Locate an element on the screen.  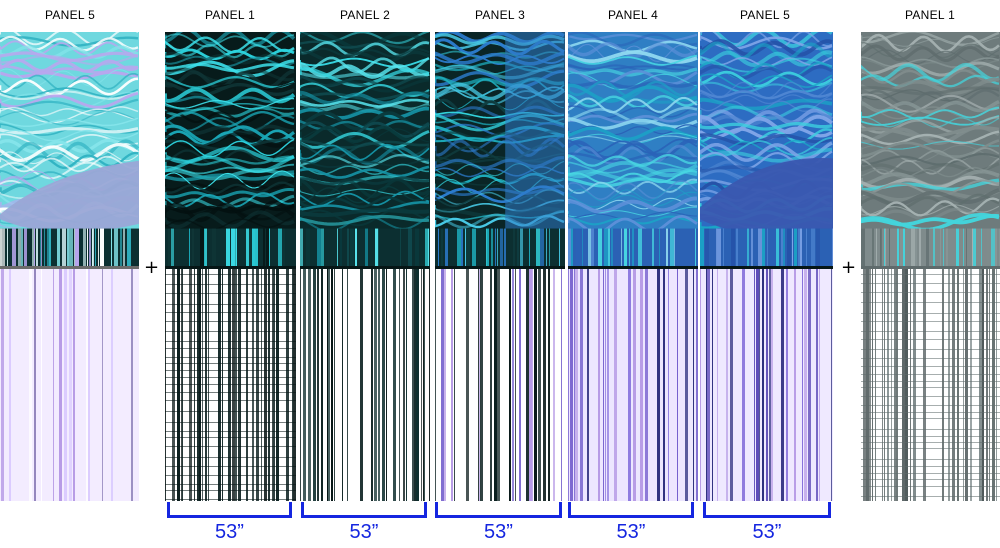
panel-label-1: PANEL 1 is located at coordinates (230, 15).